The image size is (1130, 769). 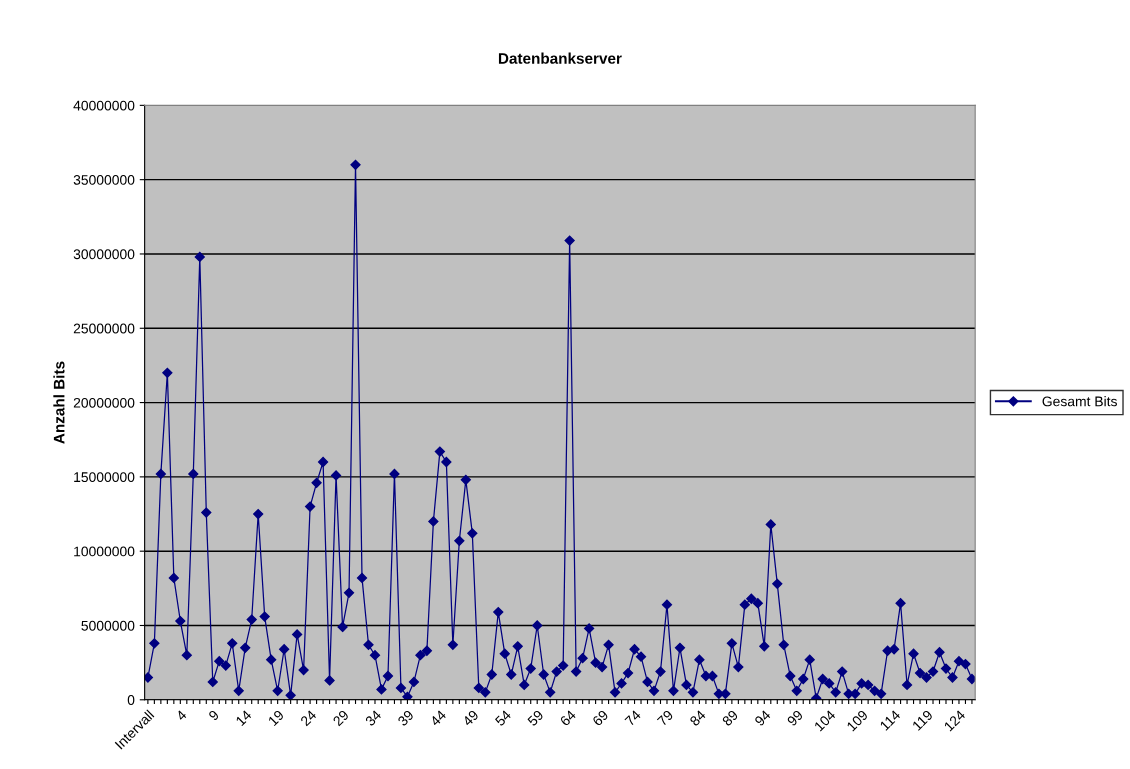 What do you see at coordinates (503, 718) in the screenshot?
I see `x-tick-label: 54` at bounding box center [503, 718].